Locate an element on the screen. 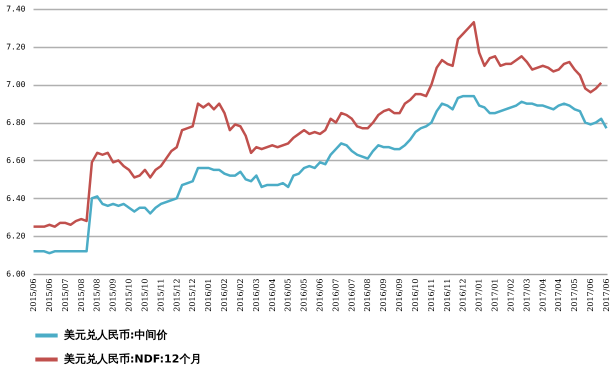 This screenshot has width=616, height=373. y-tick-label: 7.00 is located at coordinates (16, 85).